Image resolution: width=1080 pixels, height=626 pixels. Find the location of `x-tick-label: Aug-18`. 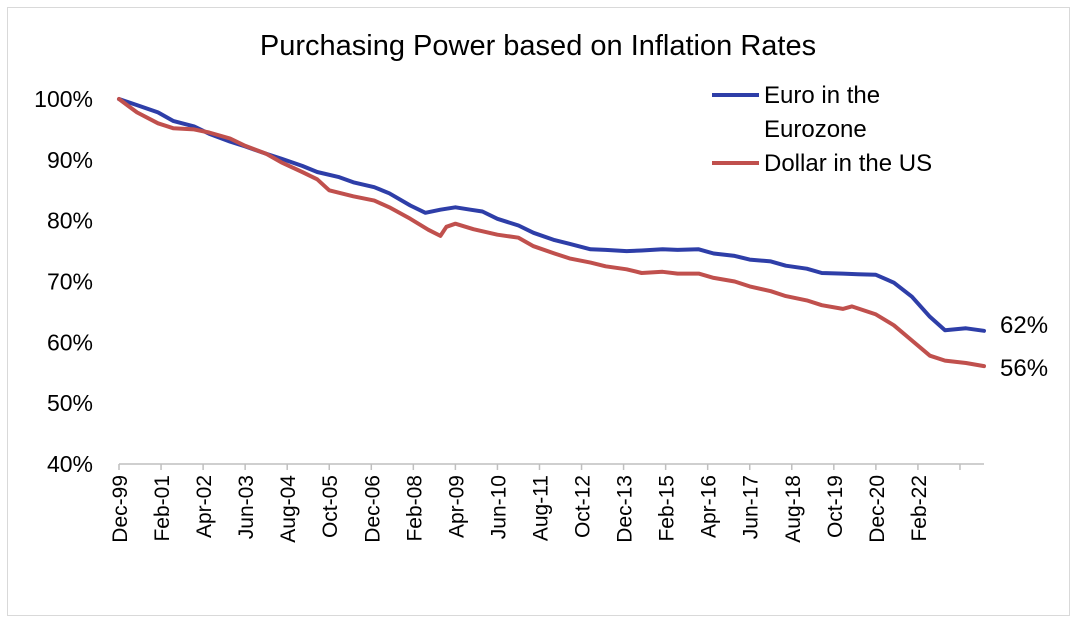

x-tick-label: Aug-18 is located at coordinates (793, 509).